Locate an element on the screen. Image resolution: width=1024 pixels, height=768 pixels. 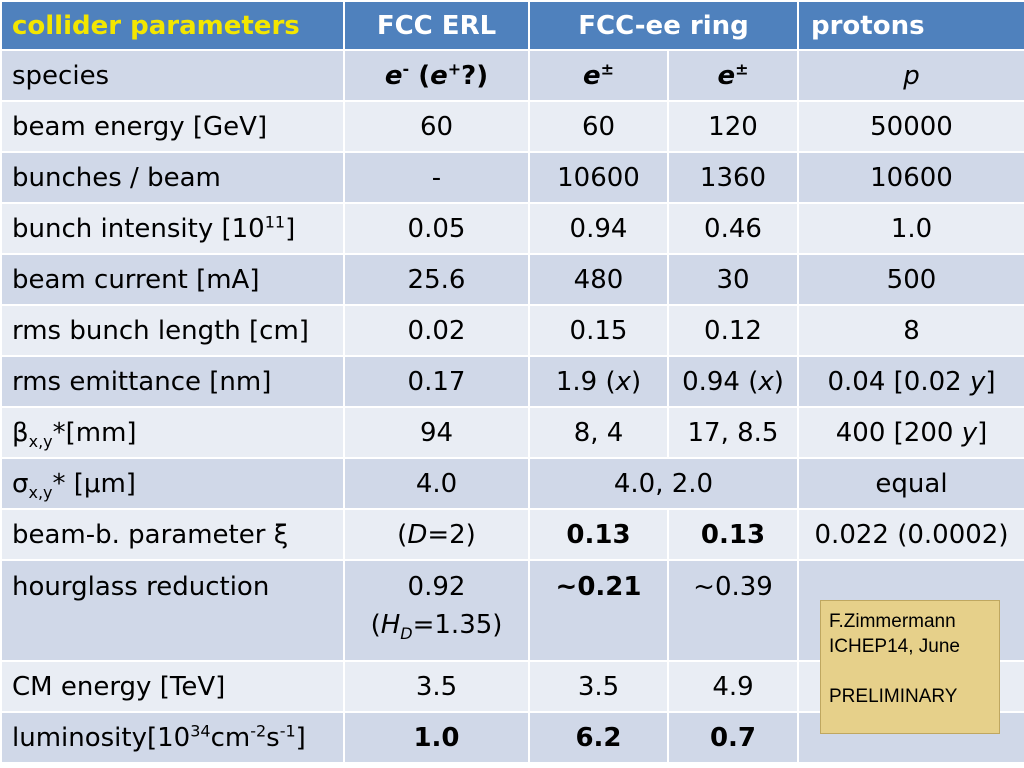
cell-ring60: 10600 is located at coordinates (598, 177).